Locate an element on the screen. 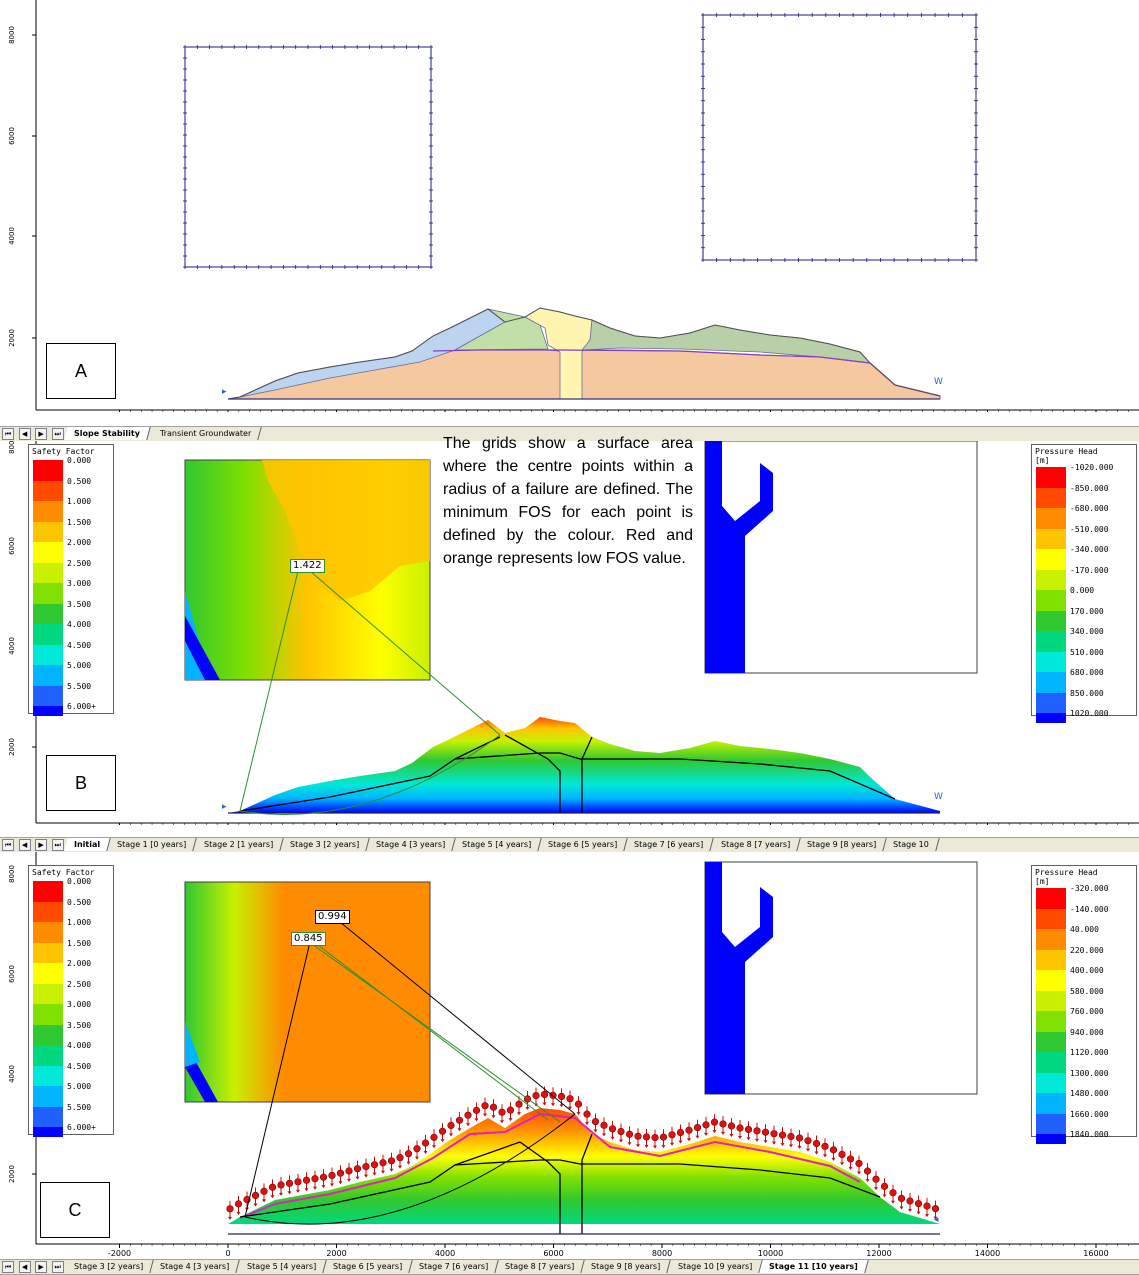 This screenshot has height=1275, width=1139. boundary-marker-right: ◂ is located at coordinates (936, 1220).